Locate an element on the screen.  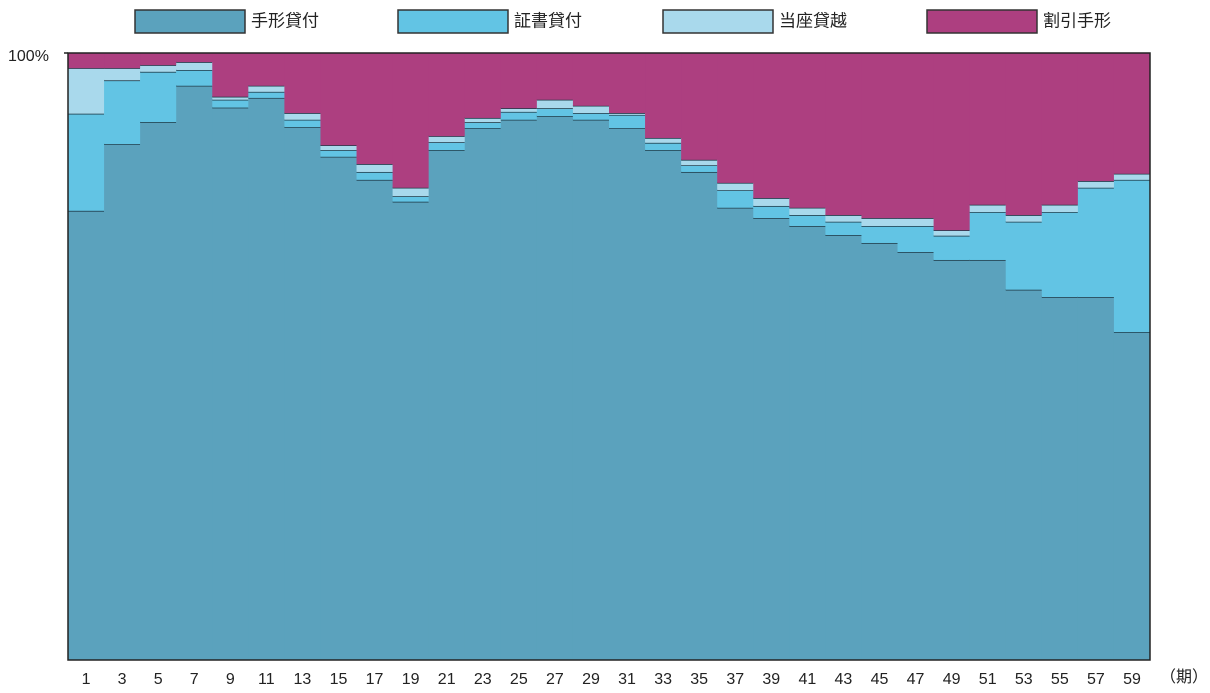
legend-label: 証書貸付 is located at coordinates (548, 22).